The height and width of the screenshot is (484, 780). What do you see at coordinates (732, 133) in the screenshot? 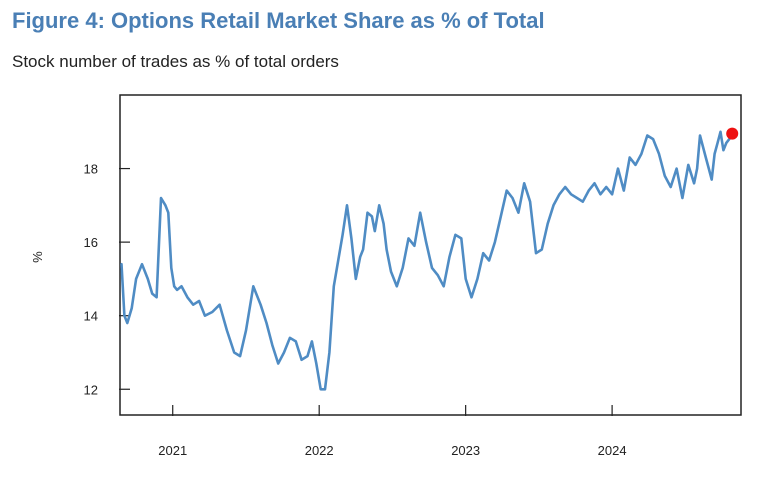
I see `latest-value-marker` at bounding box center [732, 133].